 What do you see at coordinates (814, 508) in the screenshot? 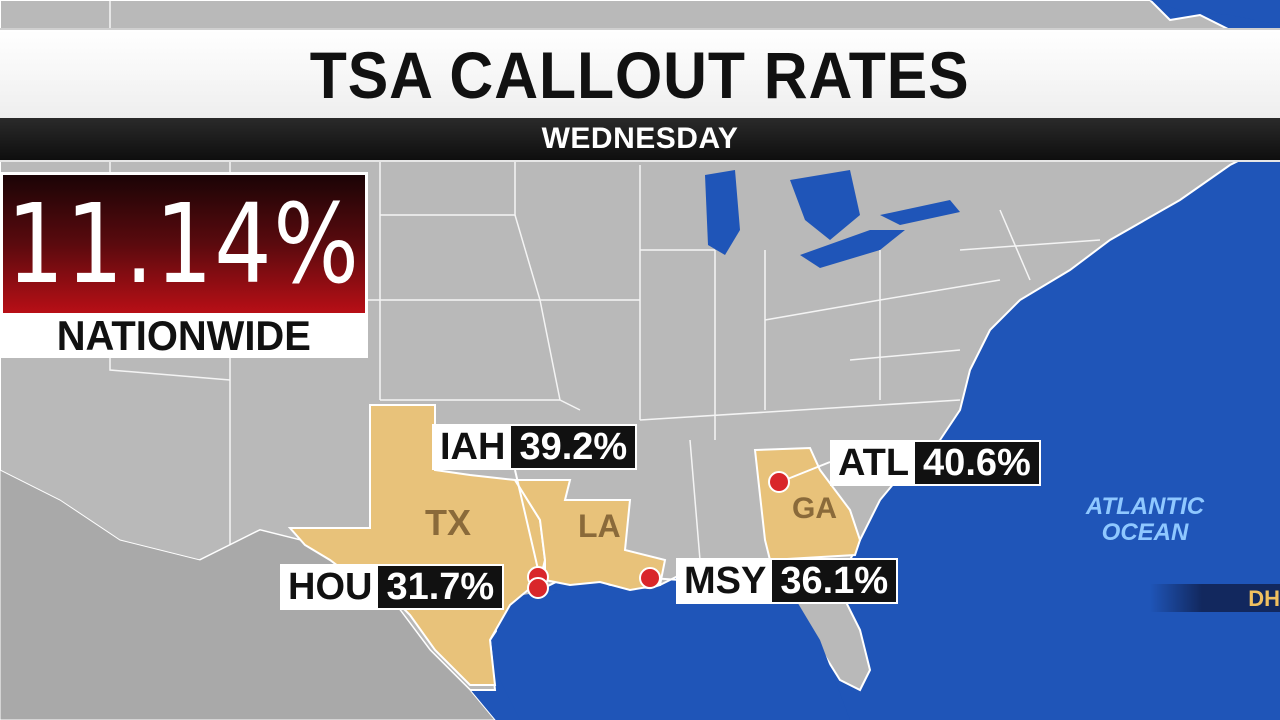
I see `state-label-ga: GA` at bounding box center [814, 508].